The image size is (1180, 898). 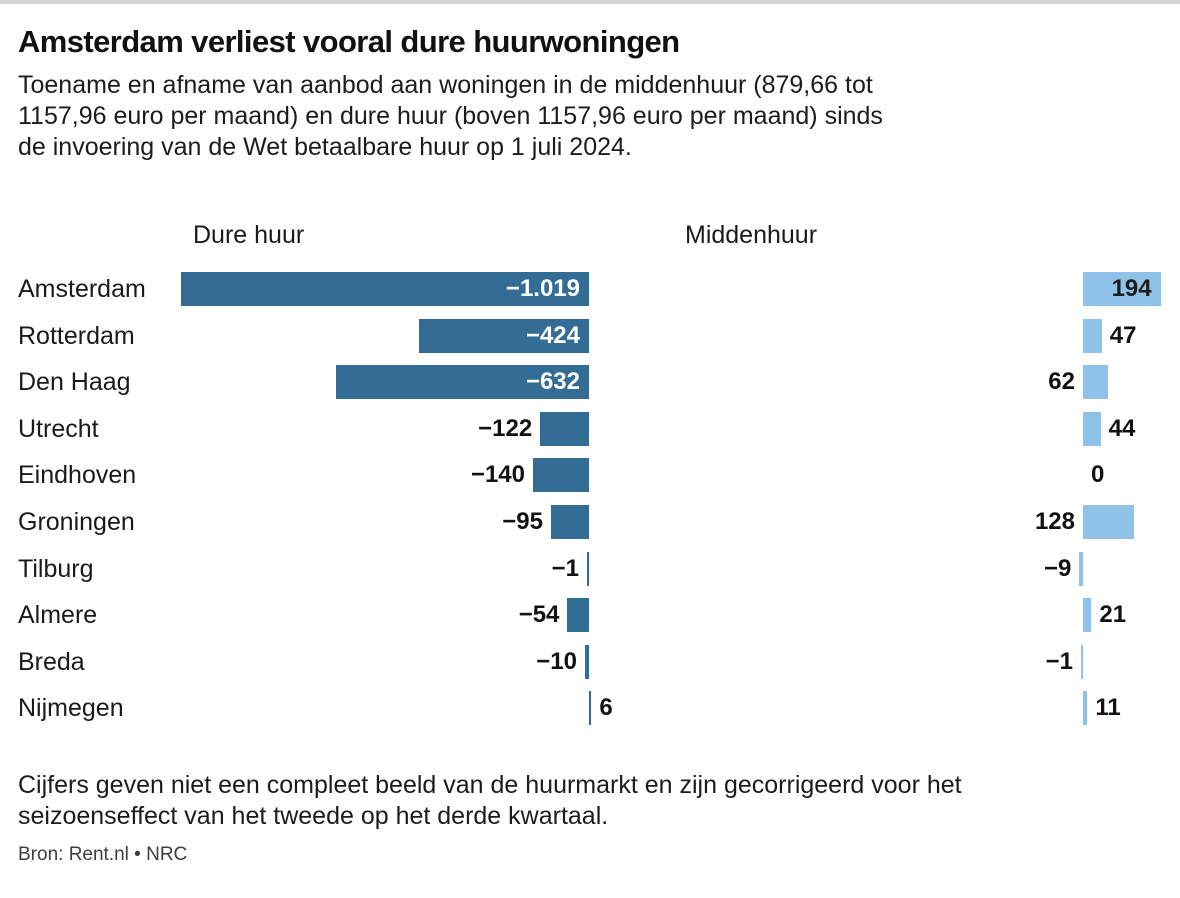 What do you see at coordinates (58, 615) in the screenshot?
I see `category-label: Almere` at bounding box center [58, 615].